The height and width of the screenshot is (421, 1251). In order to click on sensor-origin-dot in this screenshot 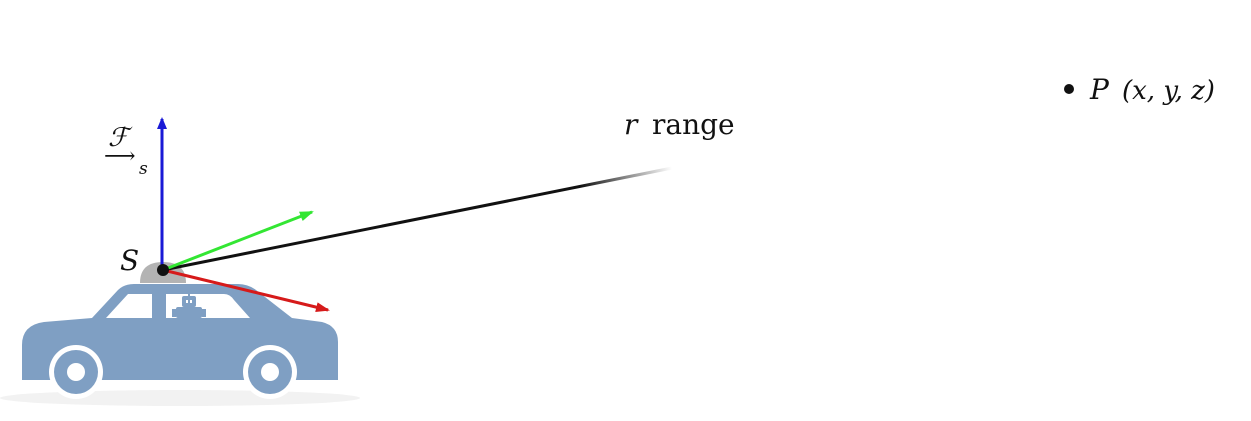, I will do `click(163, 270)`.